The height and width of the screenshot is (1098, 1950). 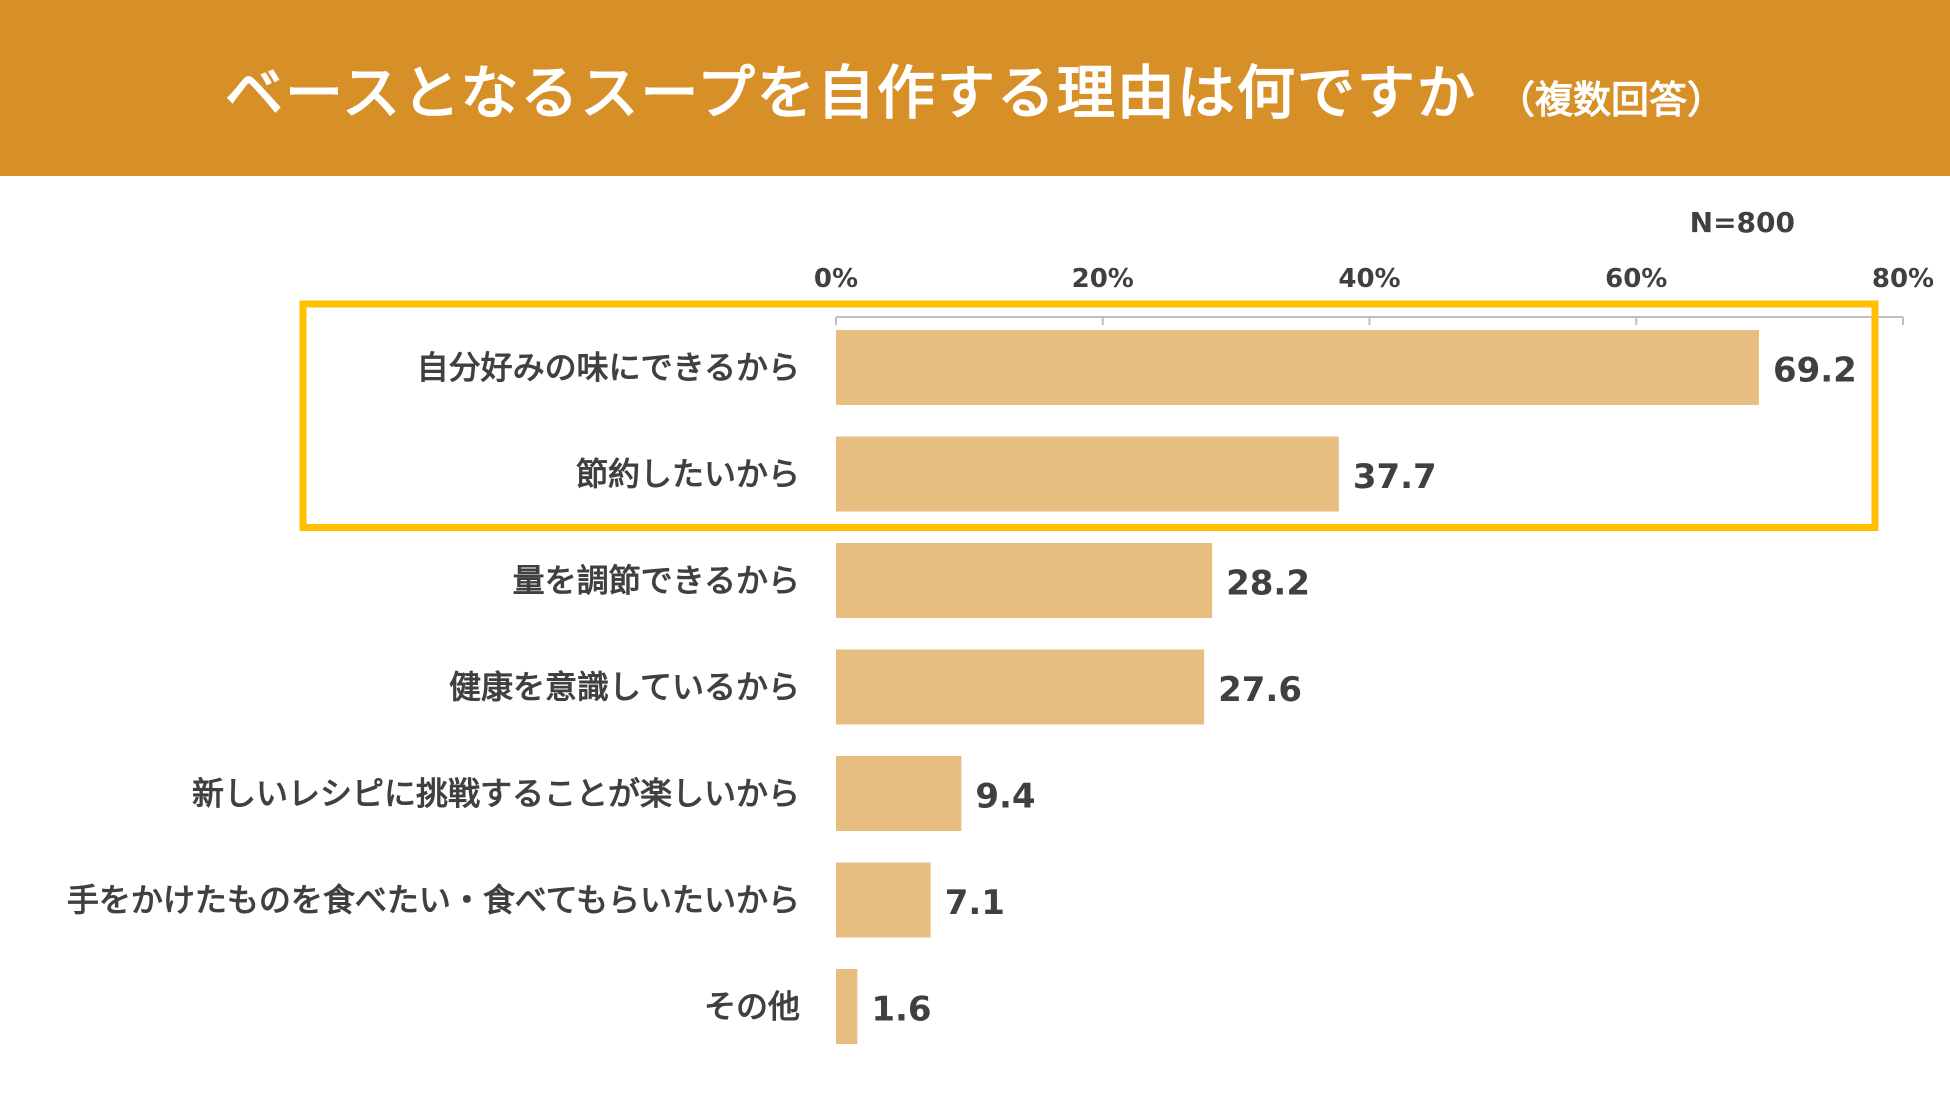 I want to click on x-tick-label: 60%, so click(x=1636, y=279).